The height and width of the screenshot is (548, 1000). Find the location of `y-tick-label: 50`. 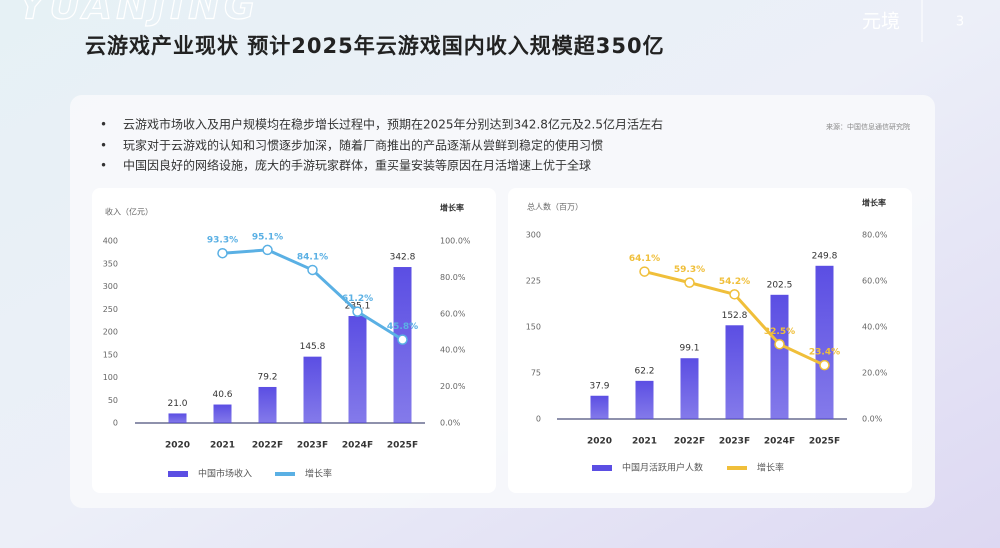

y-tick-label: 50 is located at coordinates (113, 400).